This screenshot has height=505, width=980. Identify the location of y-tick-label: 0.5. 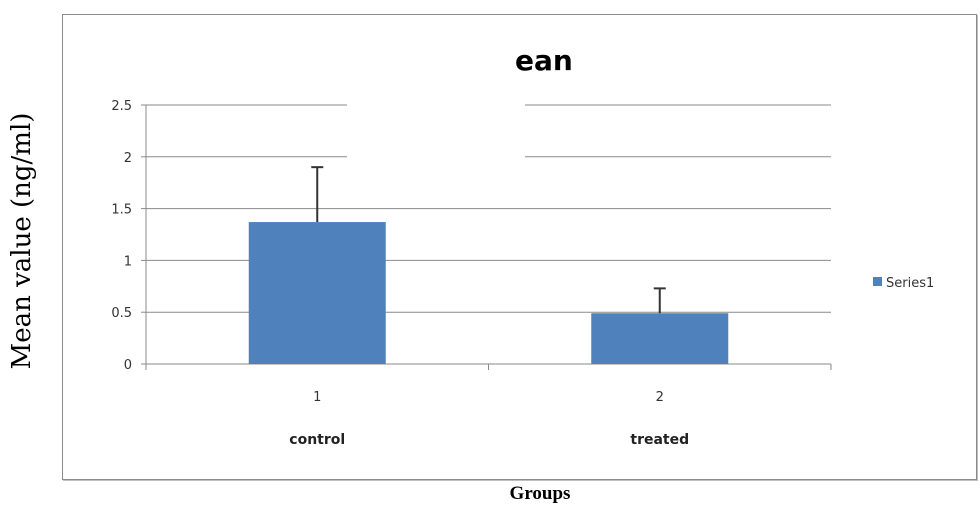
(121, 313).